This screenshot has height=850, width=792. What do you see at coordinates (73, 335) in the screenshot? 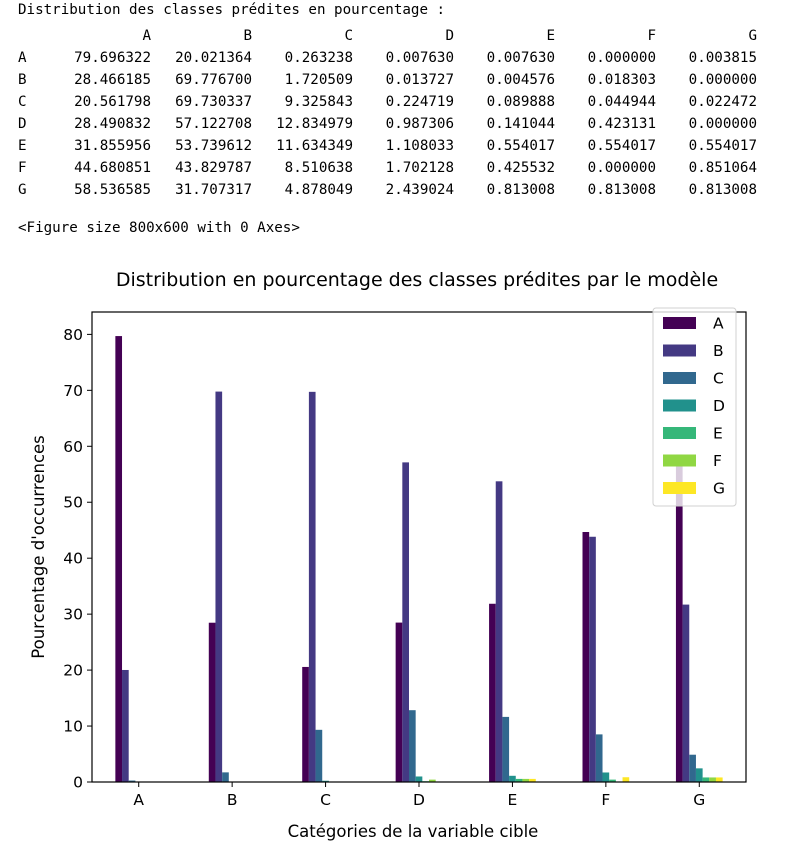
I see `y-tick-label: 80` at bounding box center [73, 335].